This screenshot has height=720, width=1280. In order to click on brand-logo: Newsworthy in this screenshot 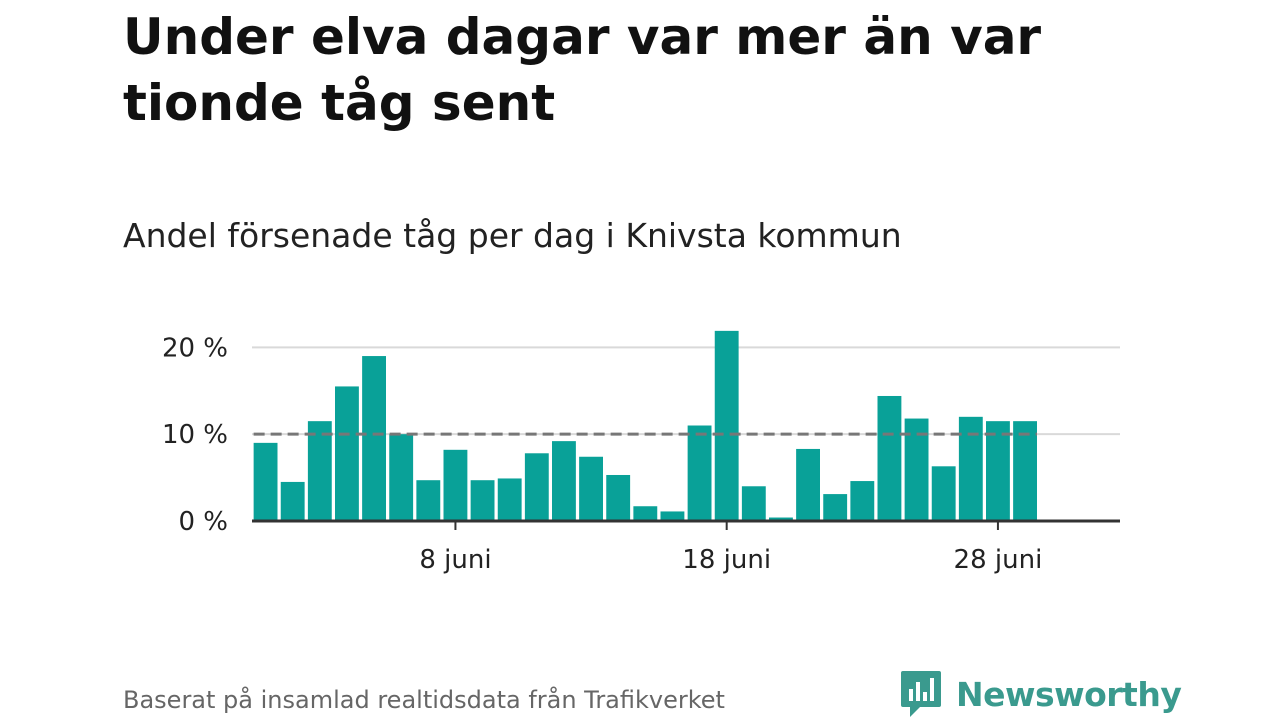, I will do `click(1041, 694)`.